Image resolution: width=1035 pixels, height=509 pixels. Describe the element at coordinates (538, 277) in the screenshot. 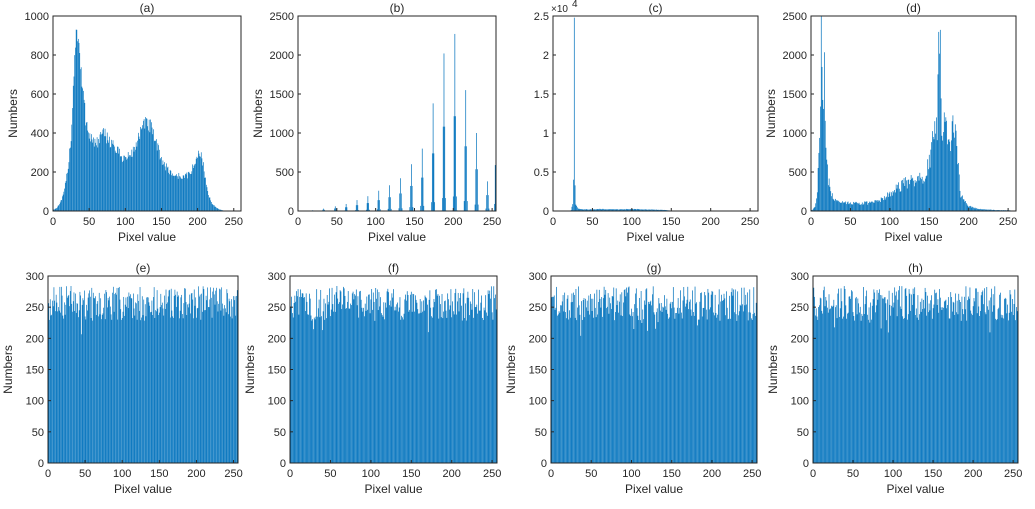

I see `y-tick-label: 300` at that location.